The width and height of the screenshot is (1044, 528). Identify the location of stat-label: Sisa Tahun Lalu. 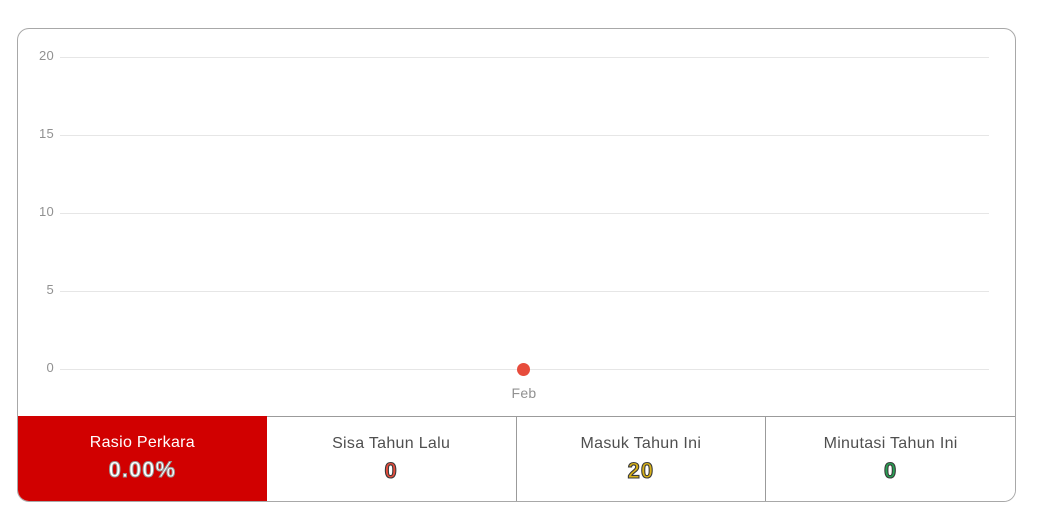
(391, 443).